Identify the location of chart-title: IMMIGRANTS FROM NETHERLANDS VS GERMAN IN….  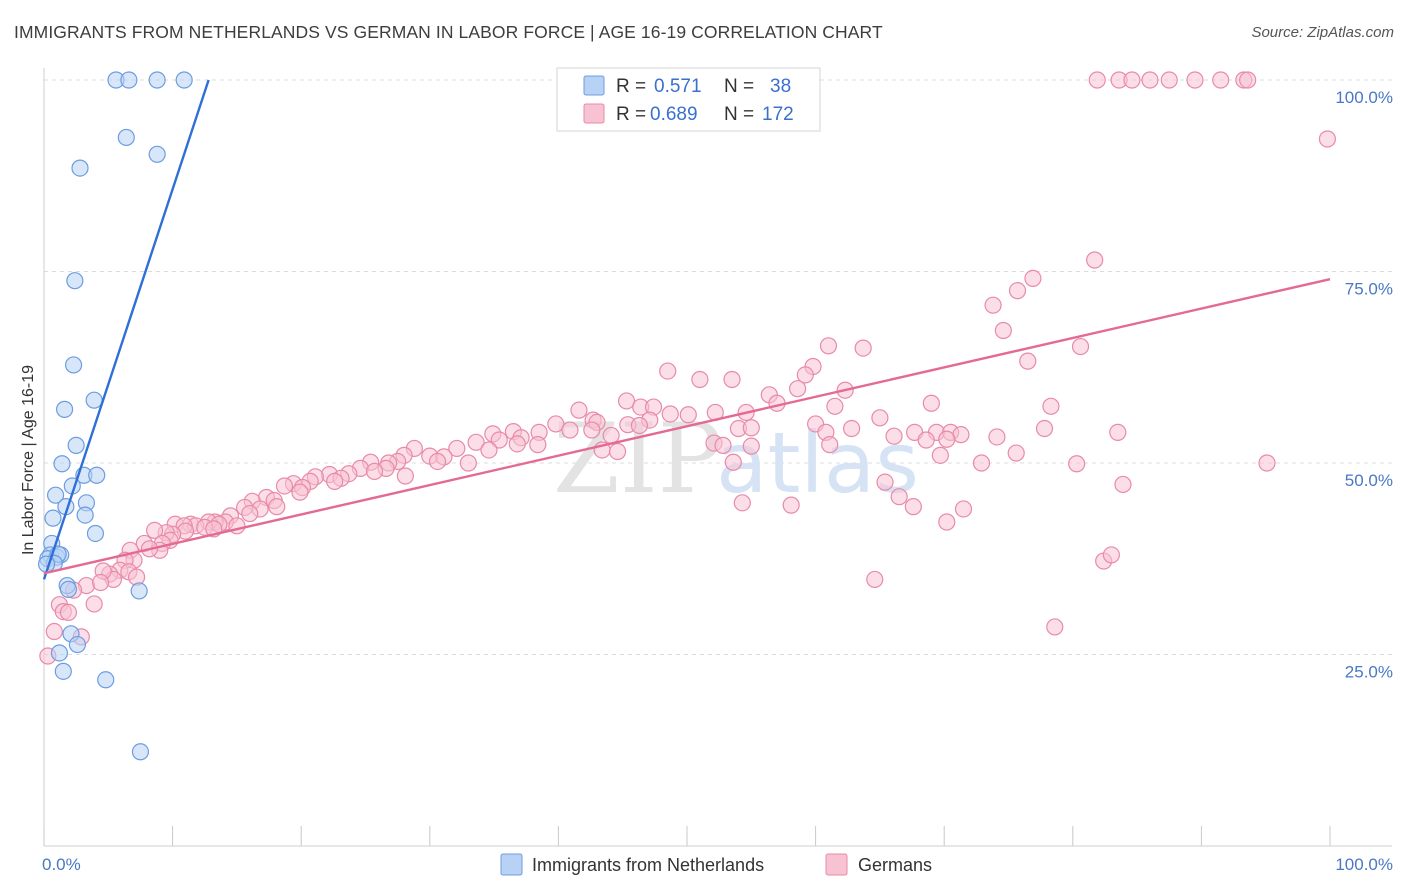
(448, 32).